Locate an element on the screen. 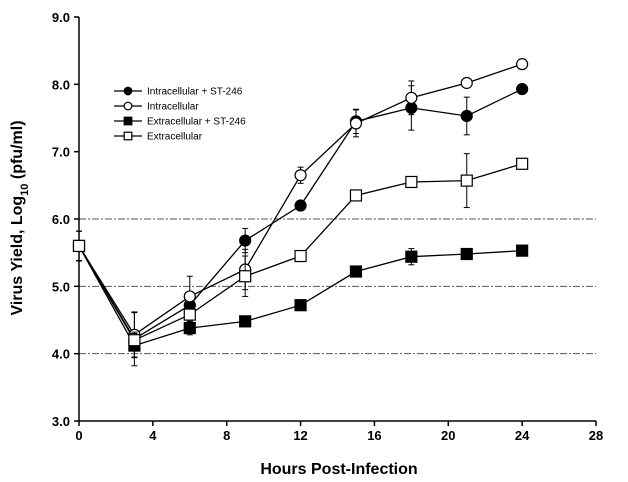  x-tick-label: 20 is located at coordinates (448, 435).